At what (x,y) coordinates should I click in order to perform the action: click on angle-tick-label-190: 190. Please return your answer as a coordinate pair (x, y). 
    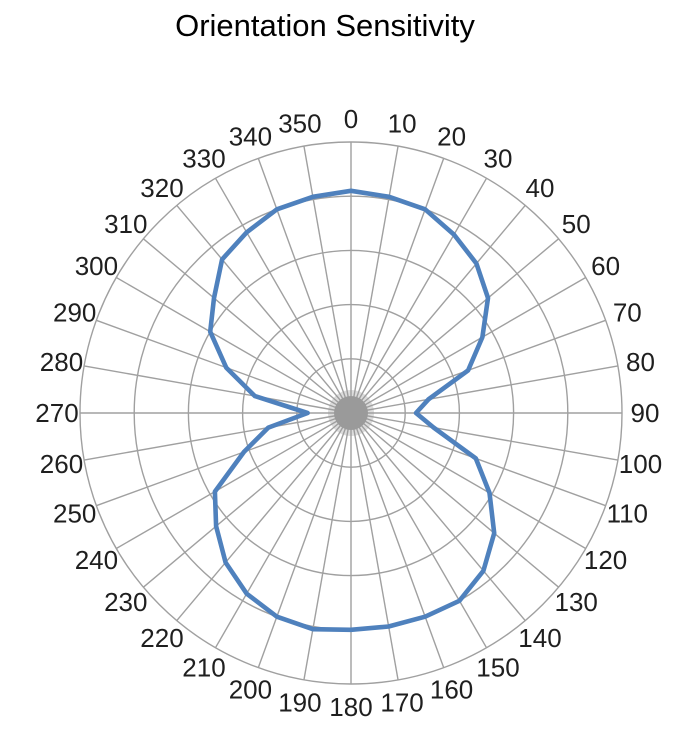
    Looking at the image, I should click on (299, 703).